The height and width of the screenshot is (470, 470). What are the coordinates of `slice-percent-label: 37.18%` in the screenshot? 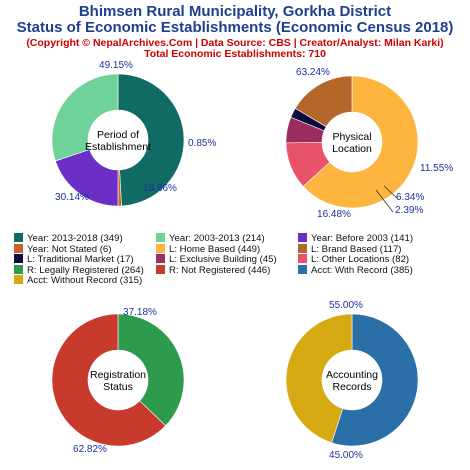 It's located at (140, 312).